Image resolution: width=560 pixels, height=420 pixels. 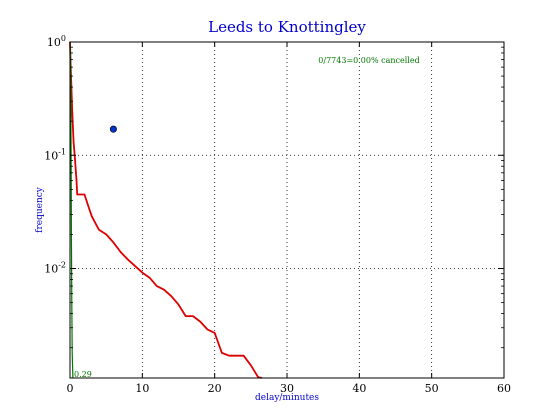 What do you see at coordinates (55, 154) in the screenshot?
I see `y-tick-label: 10⁻¹` at bounding box center [55, 154].